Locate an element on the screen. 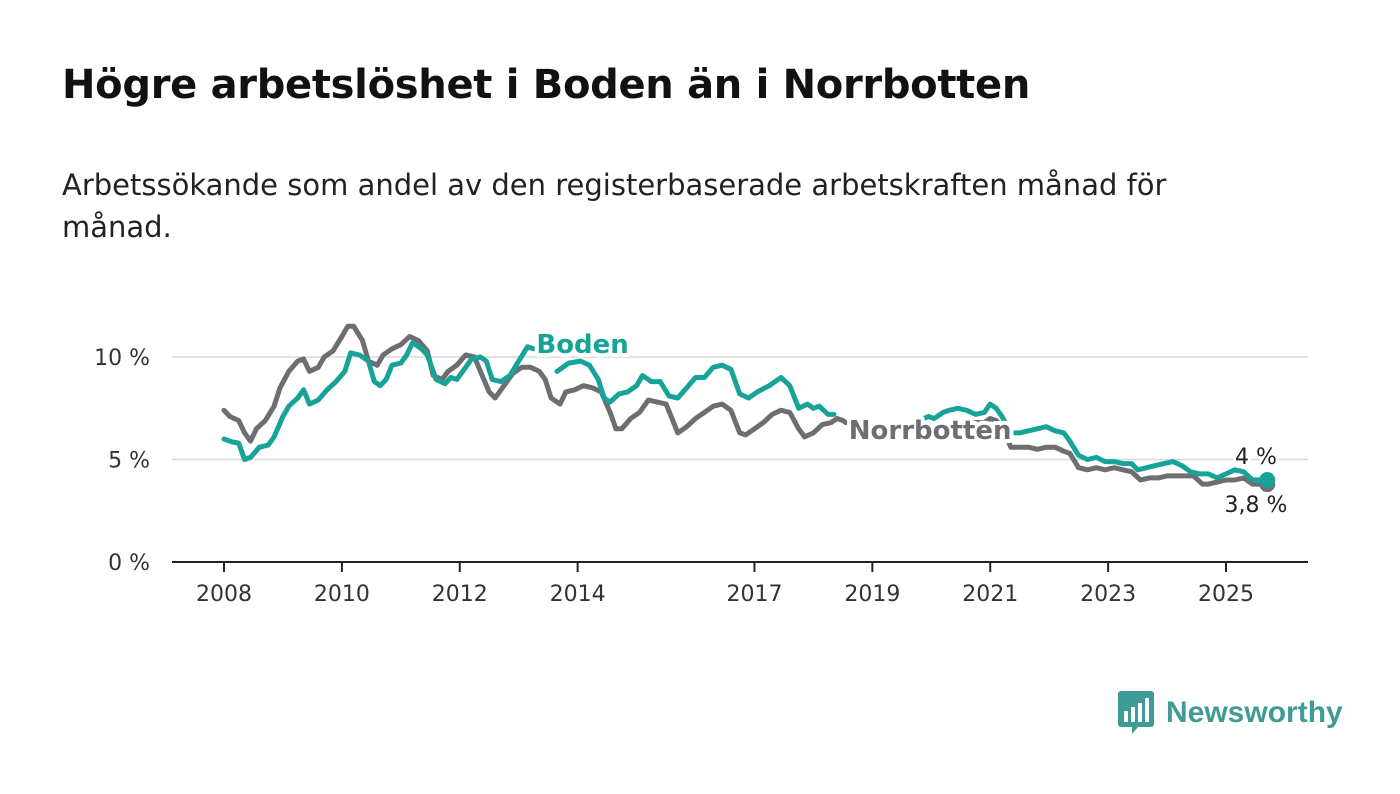 The height and width of the screenshot is (794, 1400). end-point-boden is located at coordinates (1267, 480).